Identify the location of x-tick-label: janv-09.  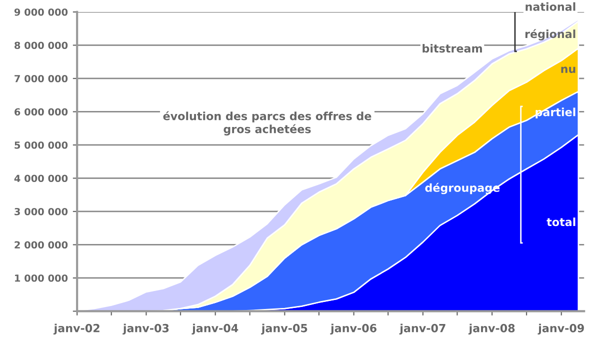
(561, 329).